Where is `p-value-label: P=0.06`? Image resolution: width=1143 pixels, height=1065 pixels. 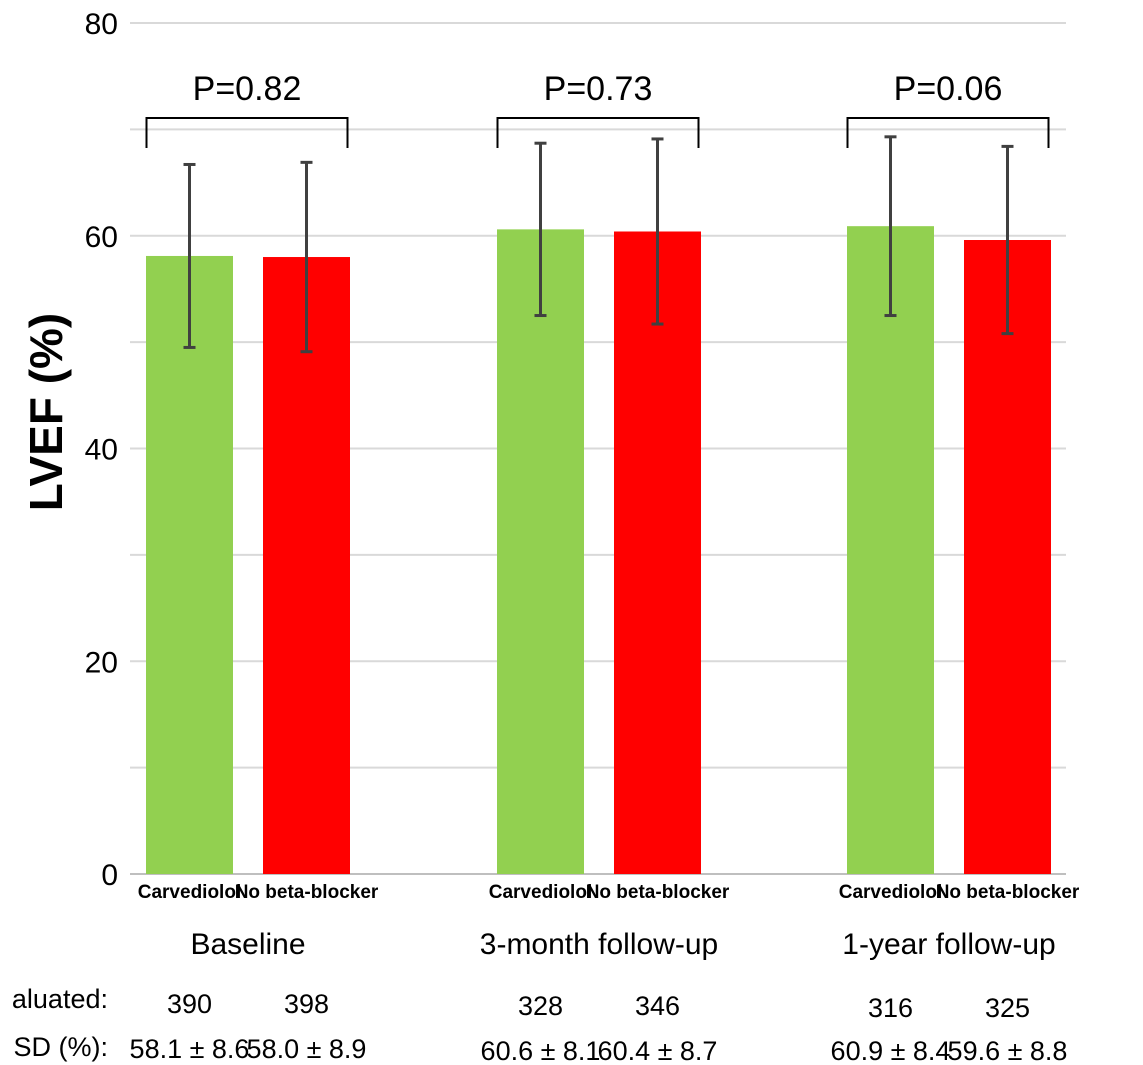
p-value-label: P=0.06 is located at coordinates (948, 89).